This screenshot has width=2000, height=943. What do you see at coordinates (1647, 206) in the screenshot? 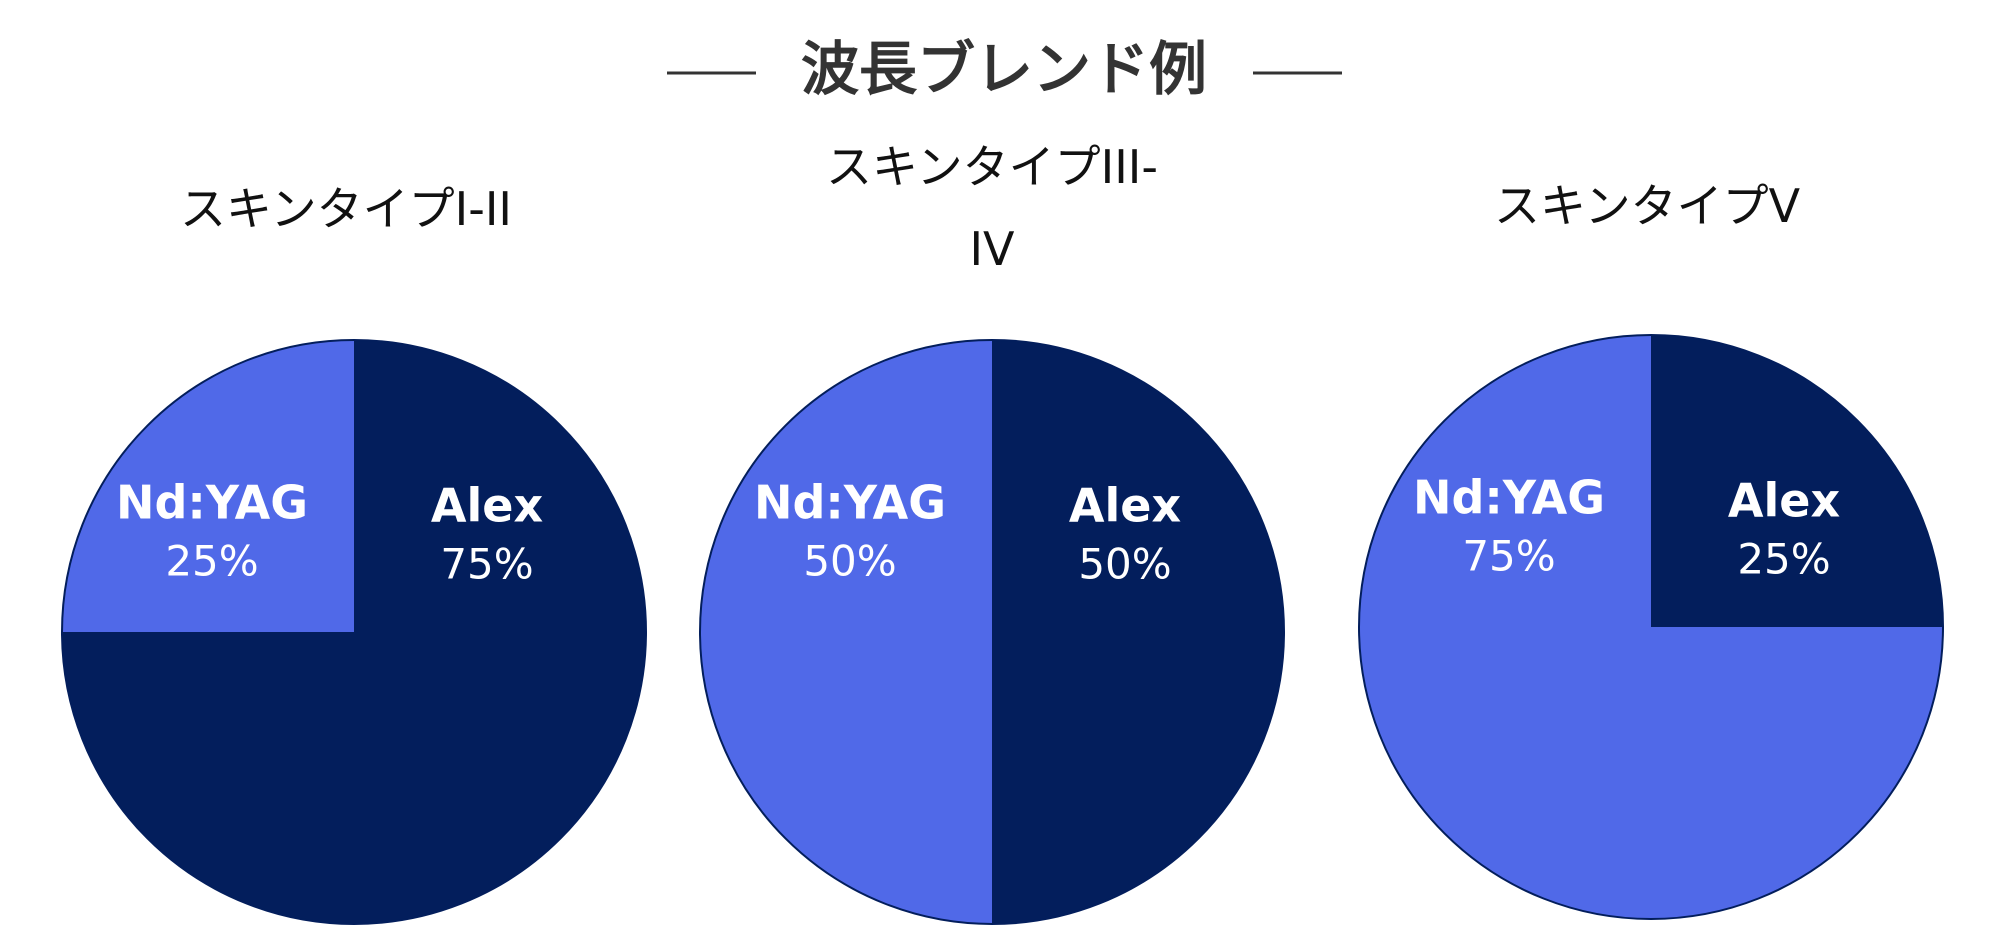
I see `pie-title: スキンタイプV` at bounding box center [1647, 206].